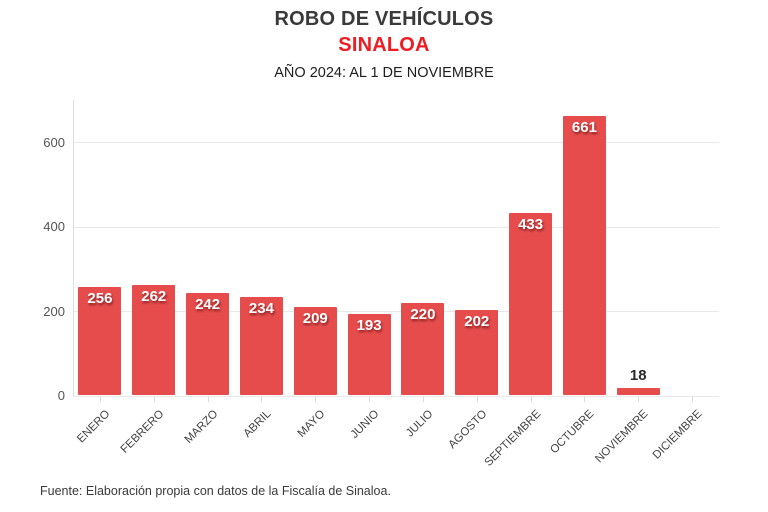 The width and height of the screenshot is (768, 512). I want to click on x-tick-label-diciembre: DICIEMBRE, so click(677, 434).